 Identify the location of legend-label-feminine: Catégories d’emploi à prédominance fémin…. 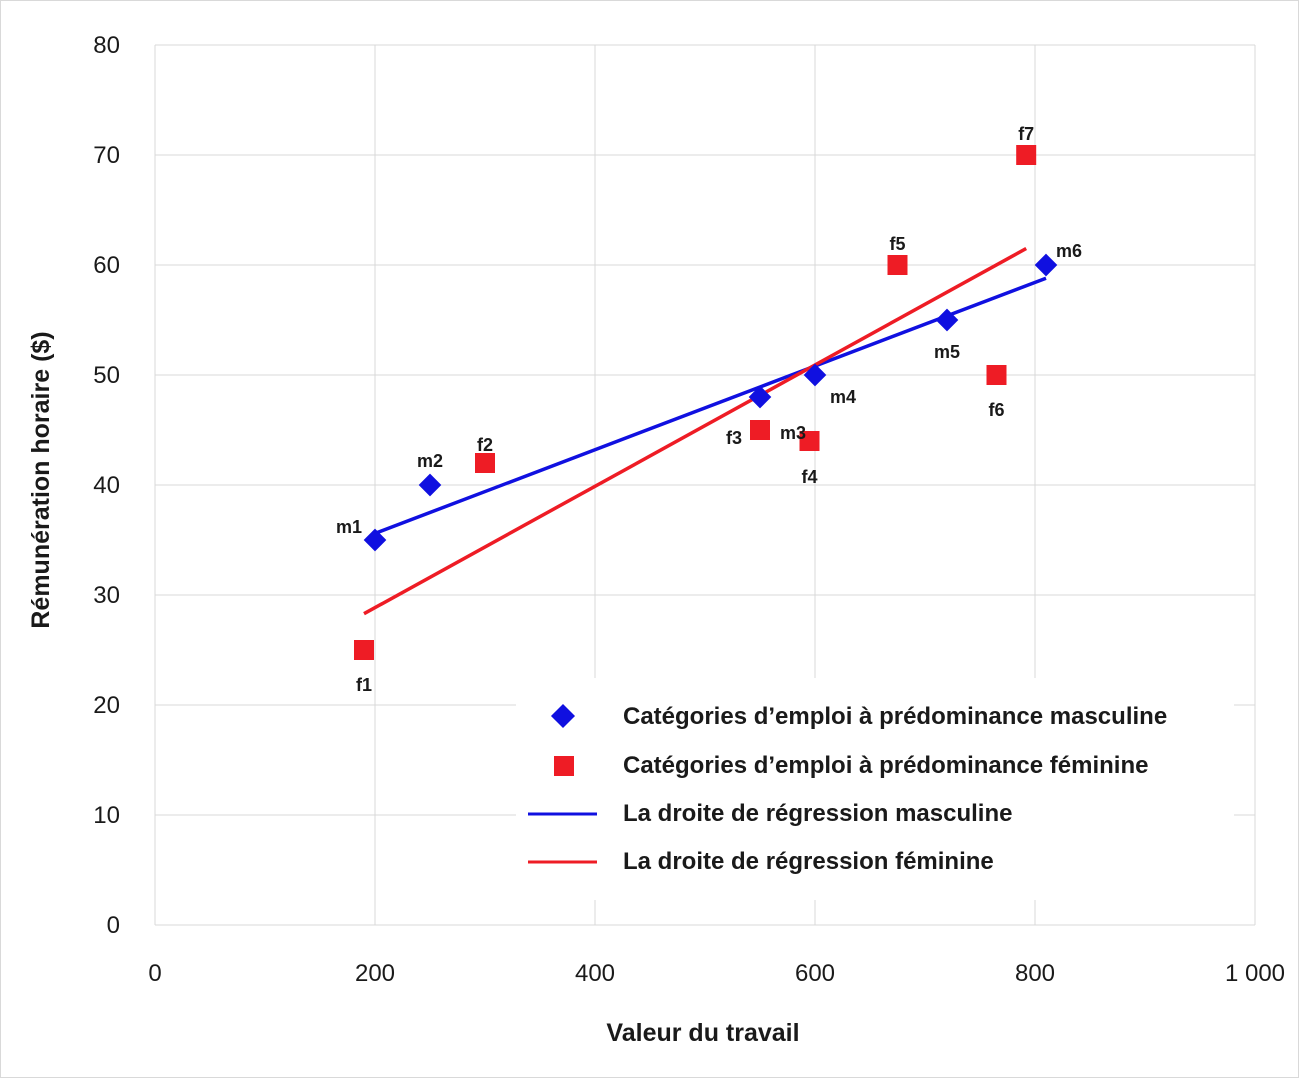
(885, 765).